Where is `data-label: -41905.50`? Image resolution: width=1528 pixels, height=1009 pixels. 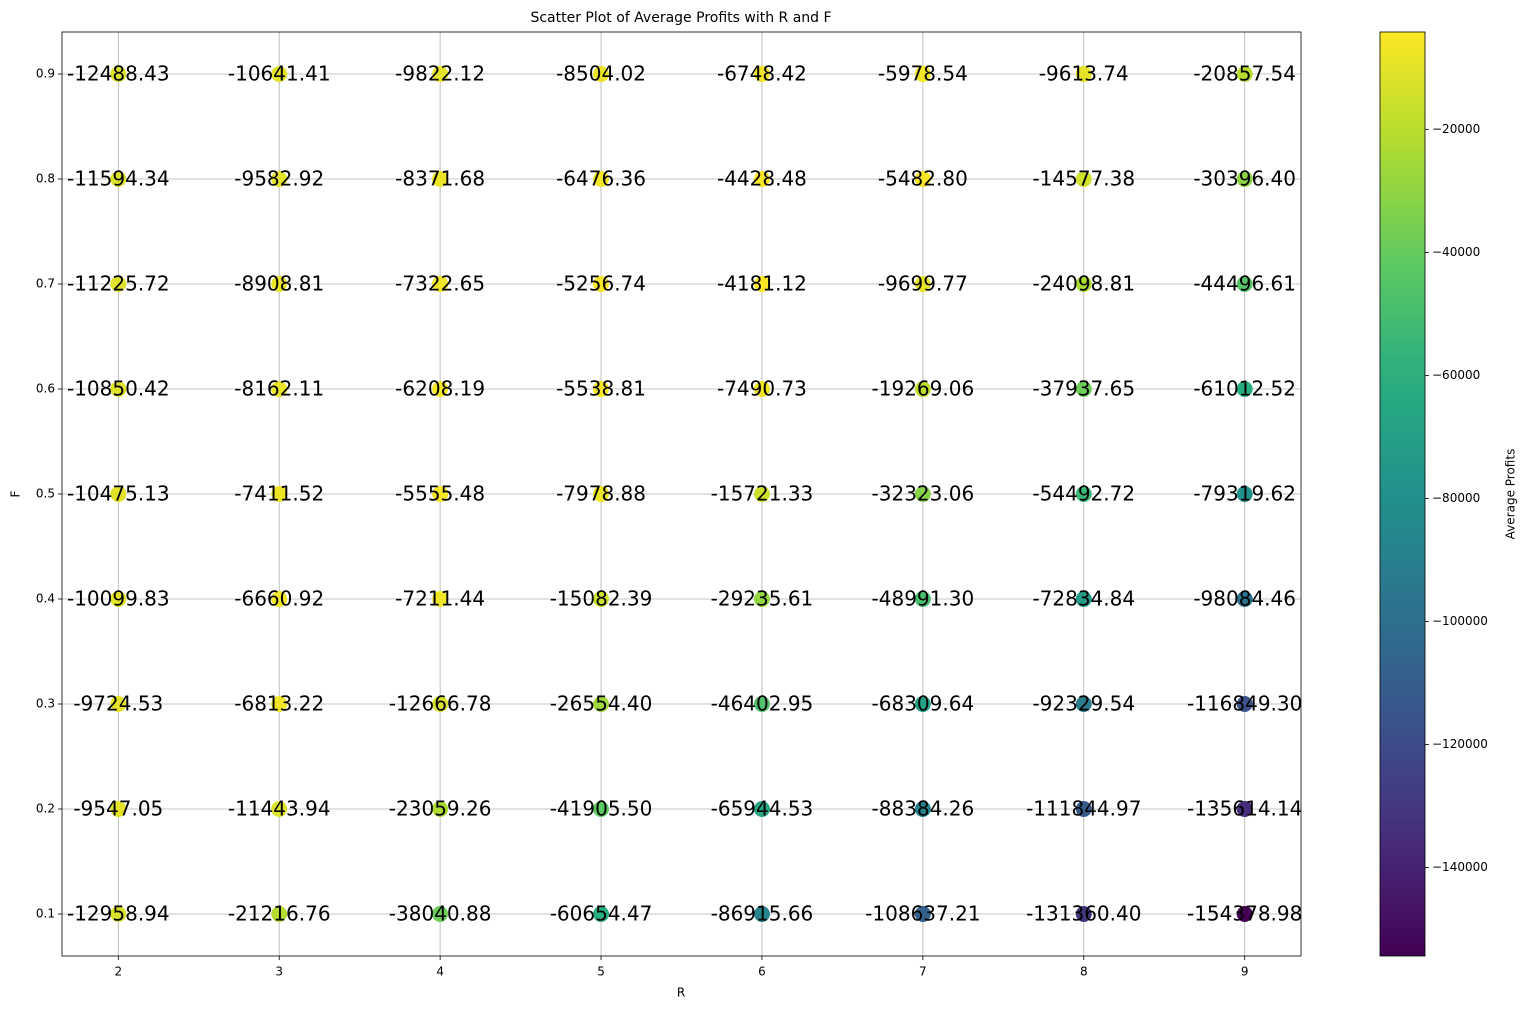
data-label: -41905.50 is located at coordinates (601, 809).